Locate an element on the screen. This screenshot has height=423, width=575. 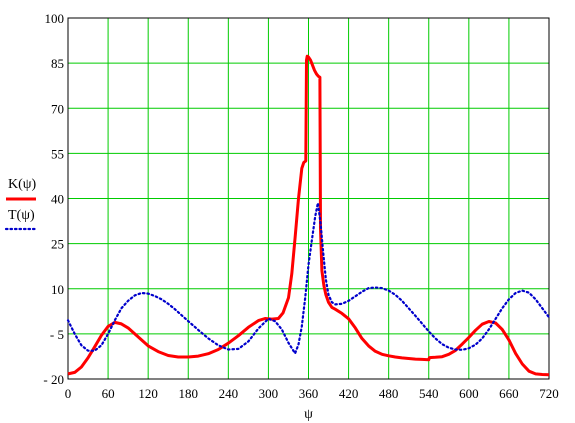
y-tick-label: 100 is located at coordinates (55, 18).